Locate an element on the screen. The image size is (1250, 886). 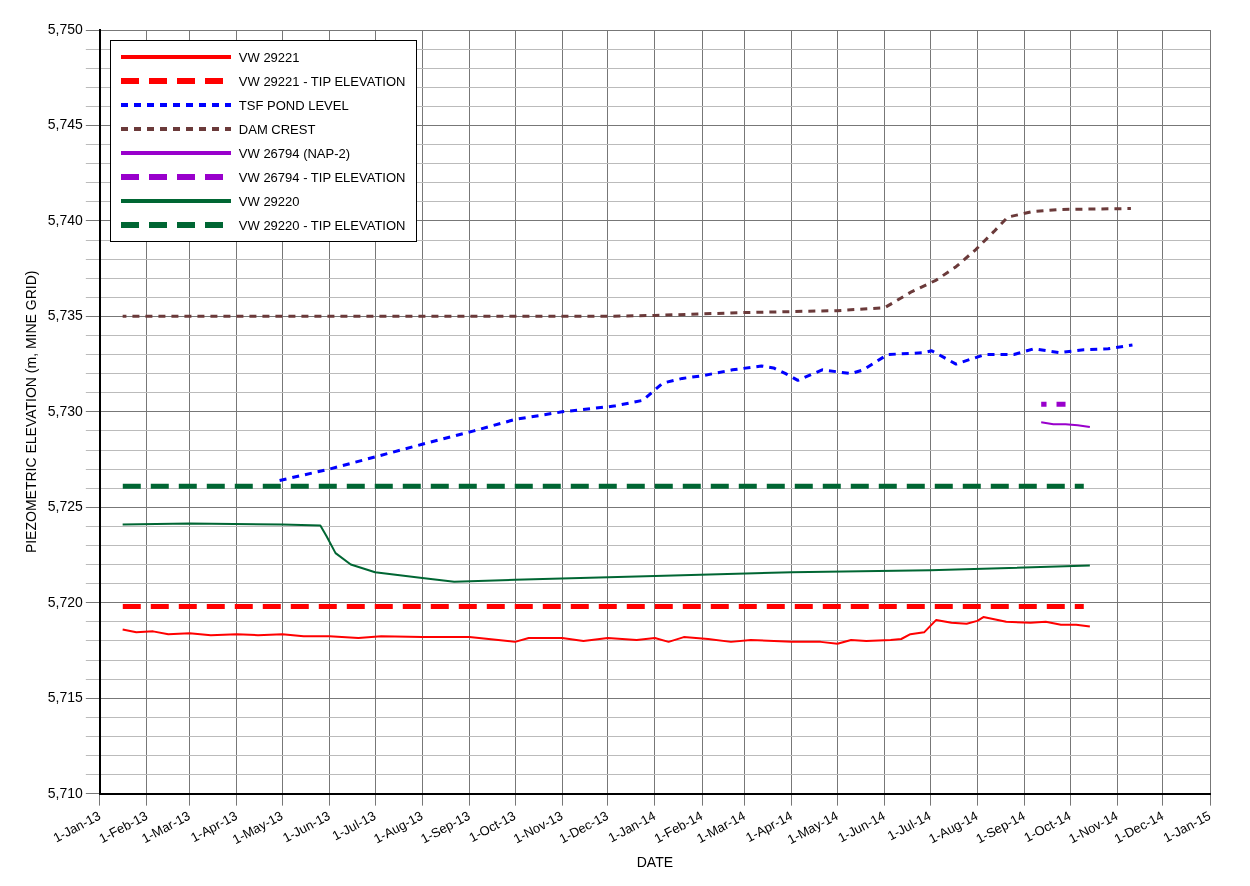
y-tick-label: 5,715 is located at coordinates (65, 697).